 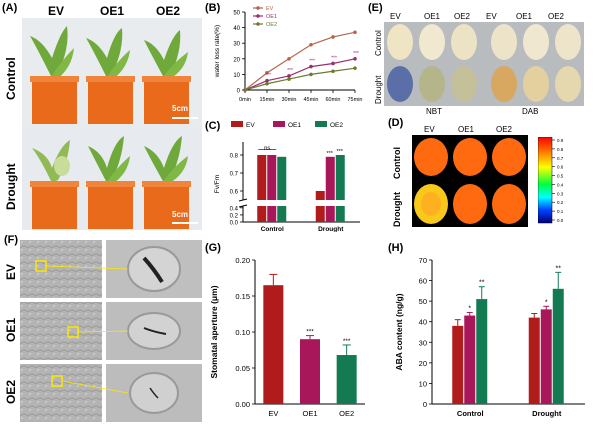 I want to click on colorbar-tick-label: 0.7, so click(x=560, y=158).